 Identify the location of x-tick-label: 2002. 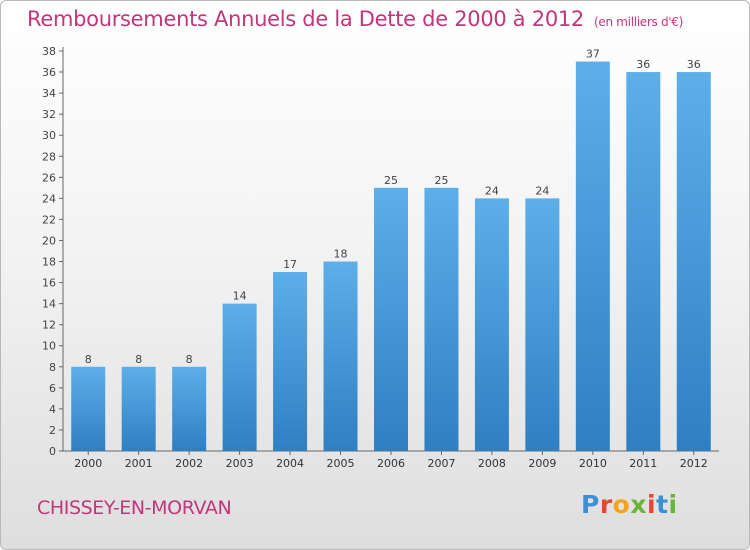
(189, 463).